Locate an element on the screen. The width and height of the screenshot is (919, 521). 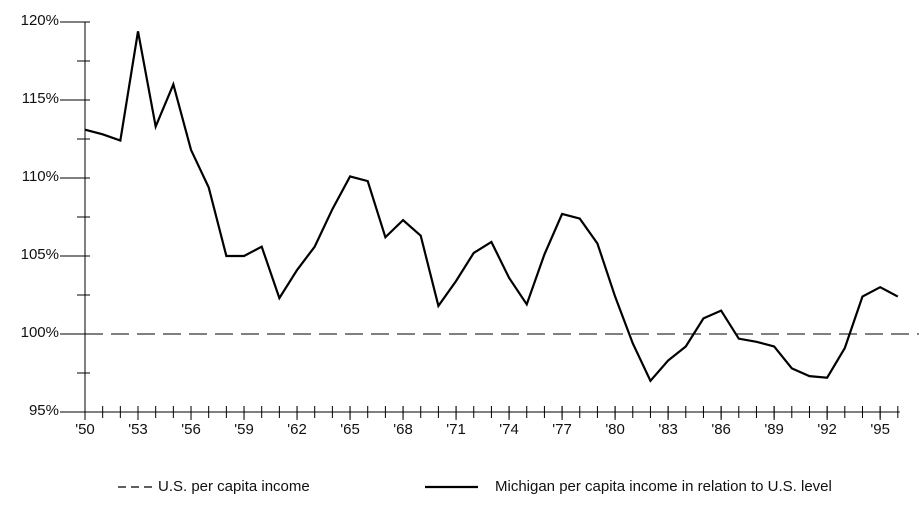
y-tick-label: 95% is located at coordinates (44, 410).